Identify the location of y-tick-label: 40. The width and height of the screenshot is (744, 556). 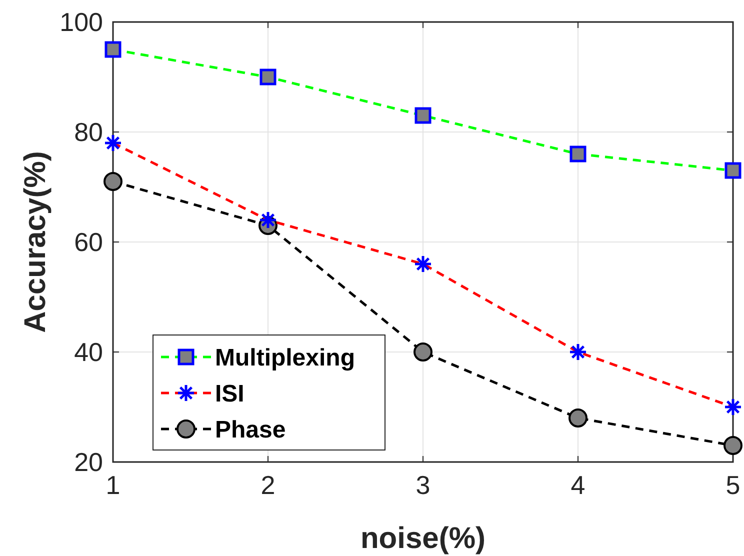
(88, 352).